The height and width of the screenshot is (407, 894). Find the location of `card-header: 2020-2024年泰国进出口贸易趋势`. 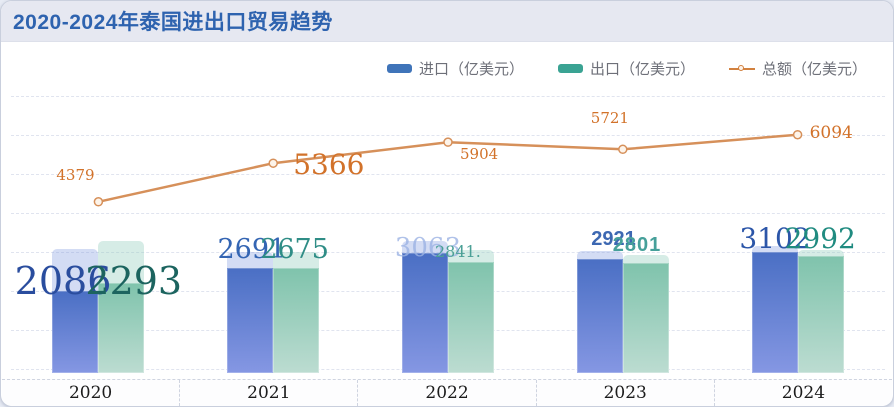

card-header: 2020-2024年泰国进出口贸易趋势 is located at coordinates (447, 21).